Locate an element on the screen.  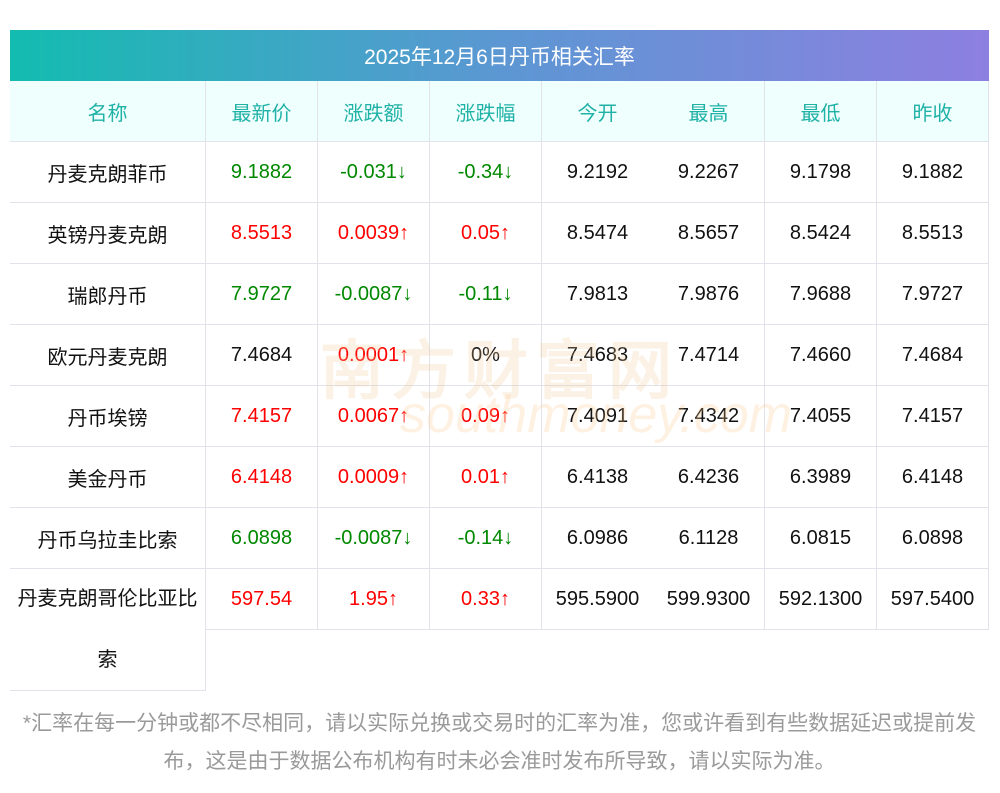
cell-prev-close: 7.4684 is located at coordinates (933, 355).